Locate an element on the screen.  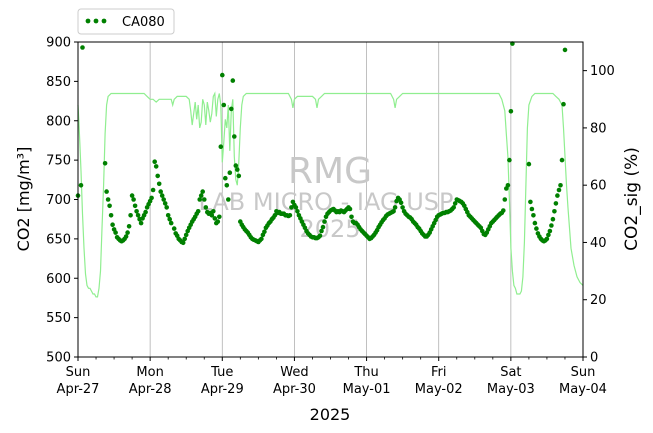
y-tick-label: 550 is located at coordinates (58, 318).